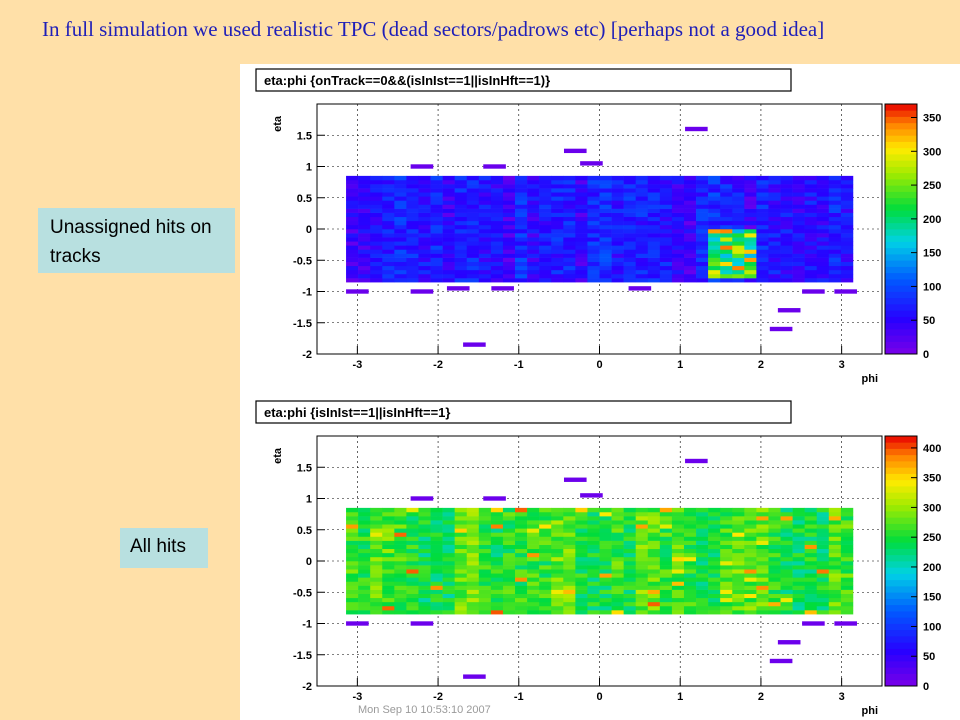  What do you see at coordinates (575, 151) in the screenshot?
I see `outlier-cell` at bounding box center [575, 151].